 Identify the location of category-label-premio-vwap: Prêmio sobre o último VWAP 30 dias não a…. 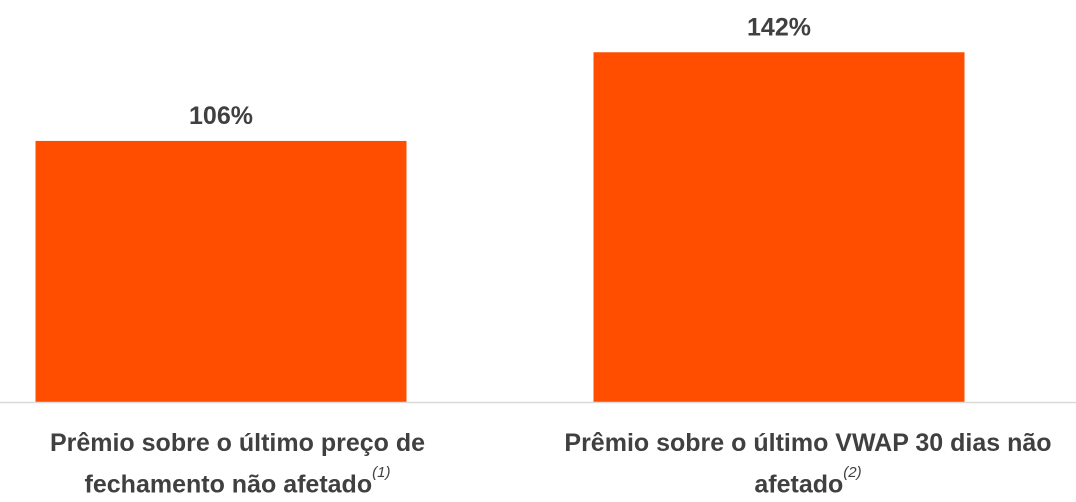
(808, 463).